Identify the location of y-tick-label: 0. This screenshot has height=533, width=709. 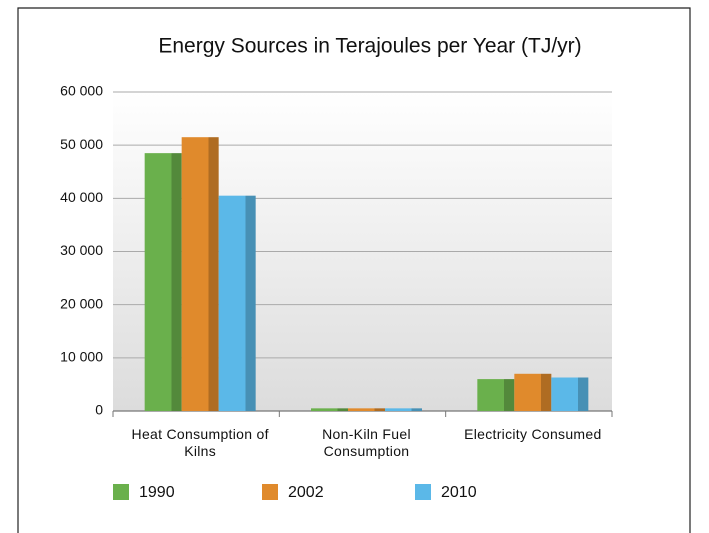
(99, 410).